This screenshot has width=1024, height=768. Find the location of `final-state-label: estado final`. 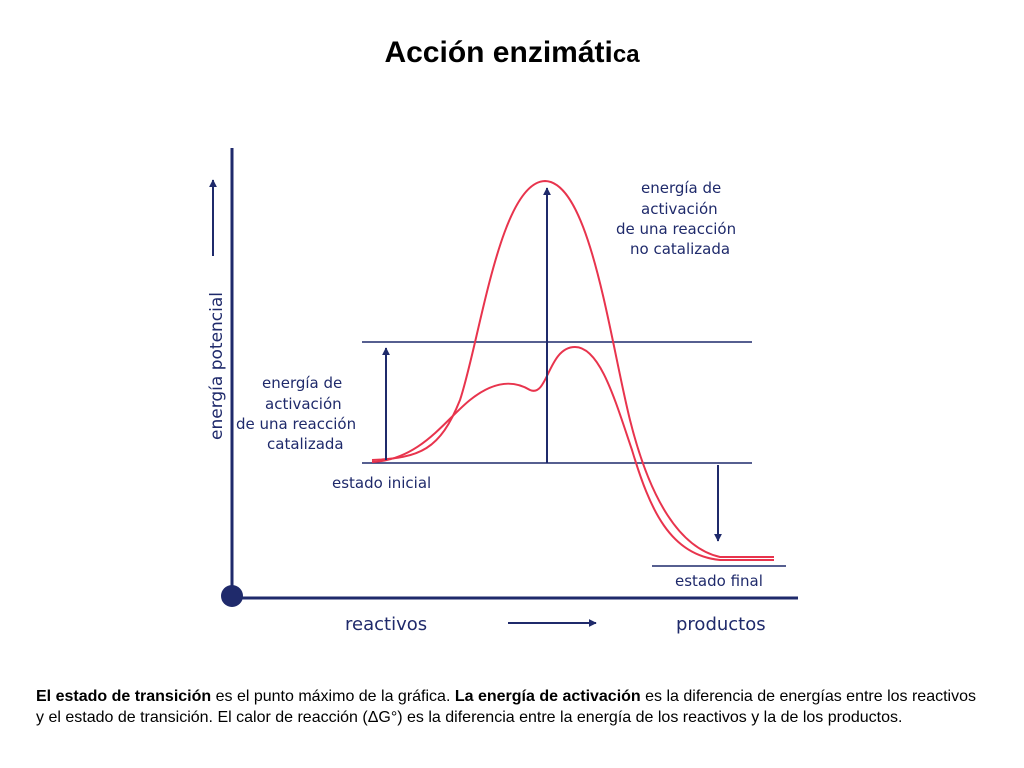

final-state-label: estado final is located at coordinates (719, 581).